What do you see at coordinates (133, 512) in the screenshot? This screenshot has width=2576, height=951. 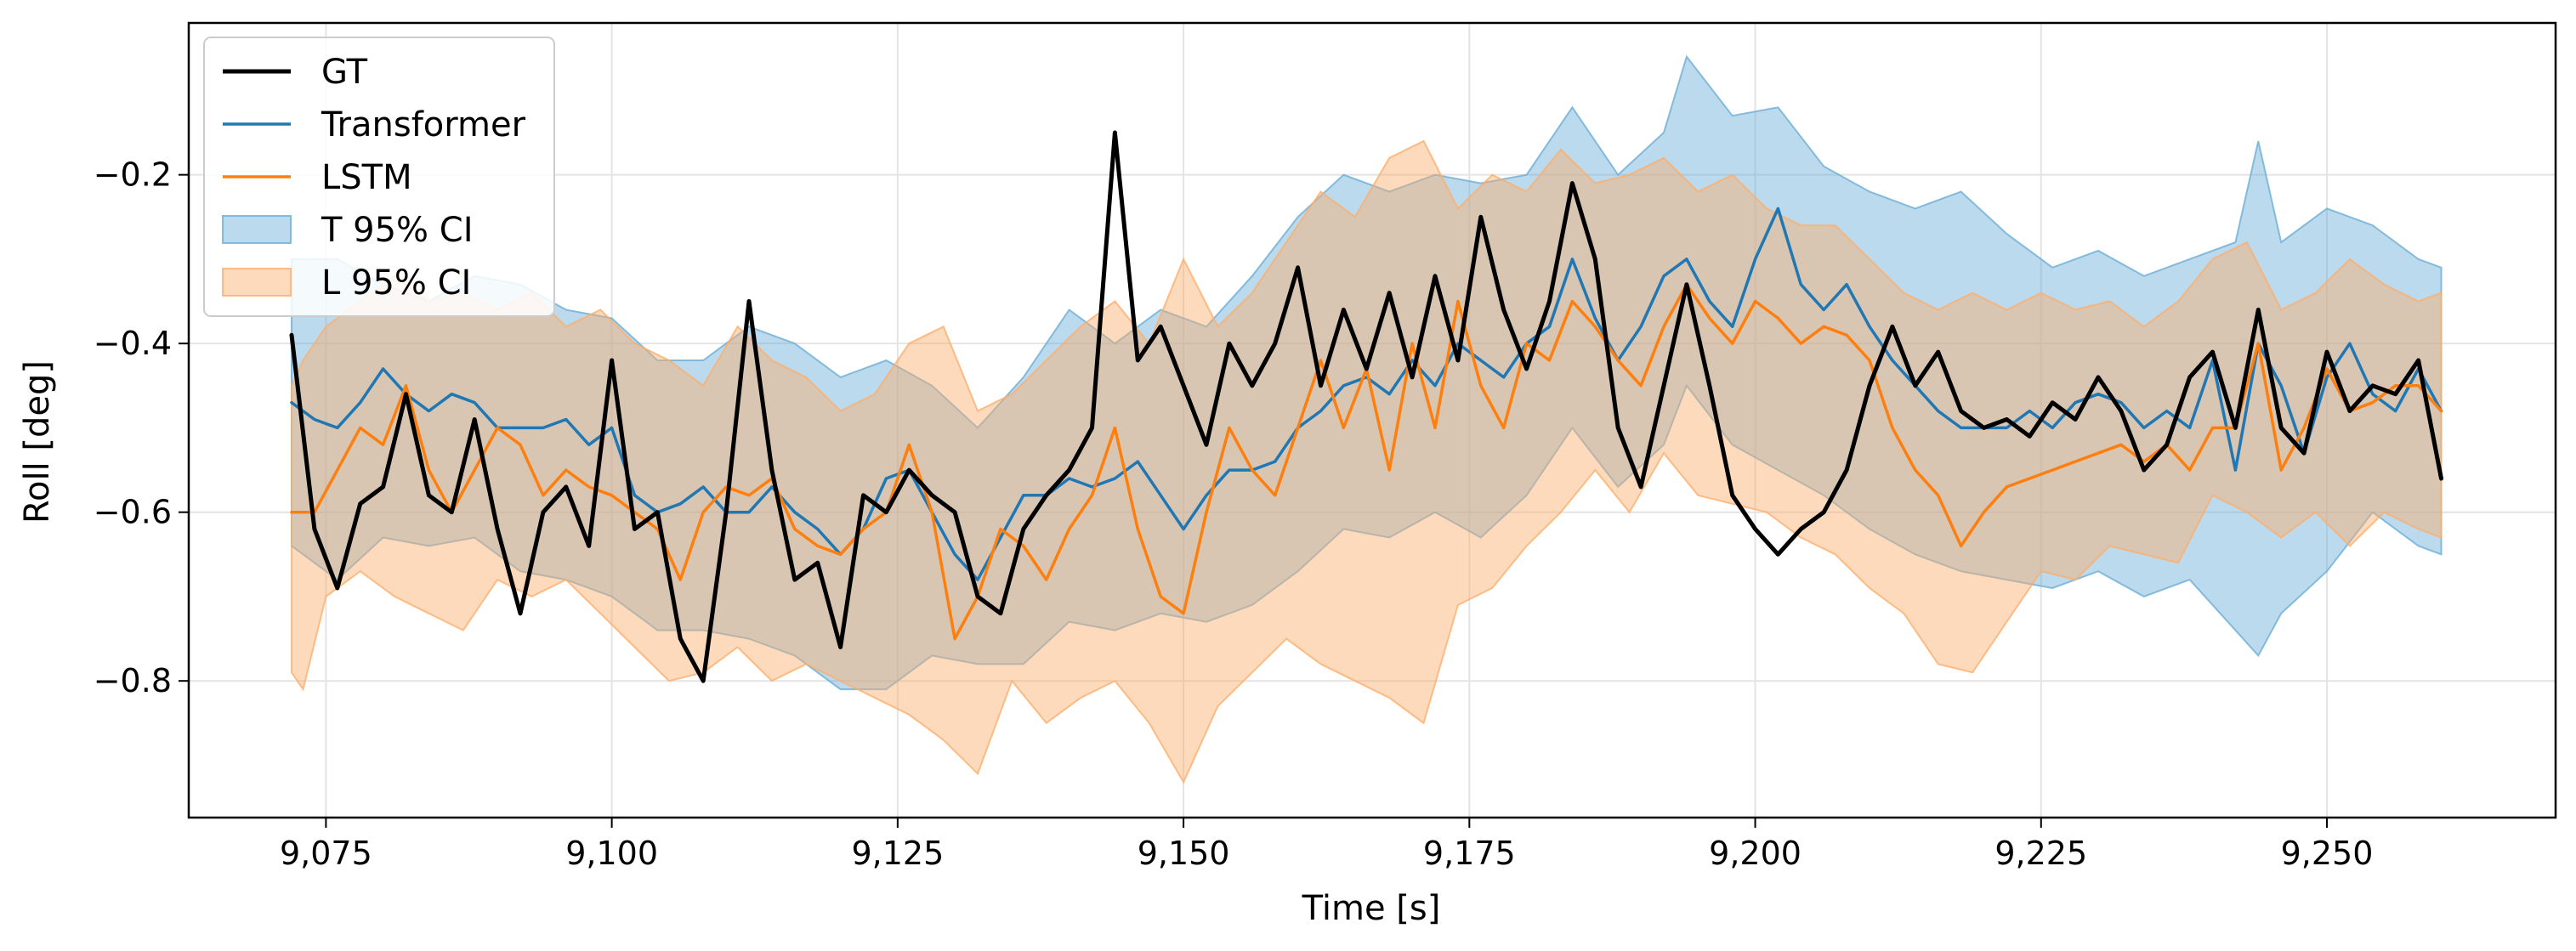 I see `y-tick-label-2: −0.6` at bounding box center [133, 512].